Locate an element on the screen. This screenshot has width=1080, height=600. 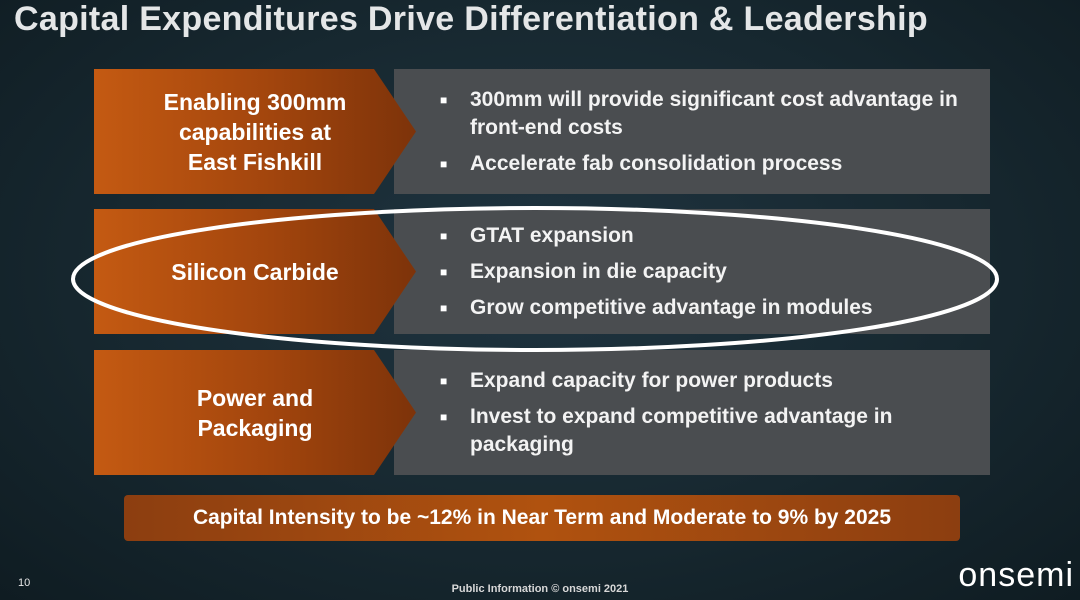
section-label: Silicon Carbide is located at coordinates (255, 271).